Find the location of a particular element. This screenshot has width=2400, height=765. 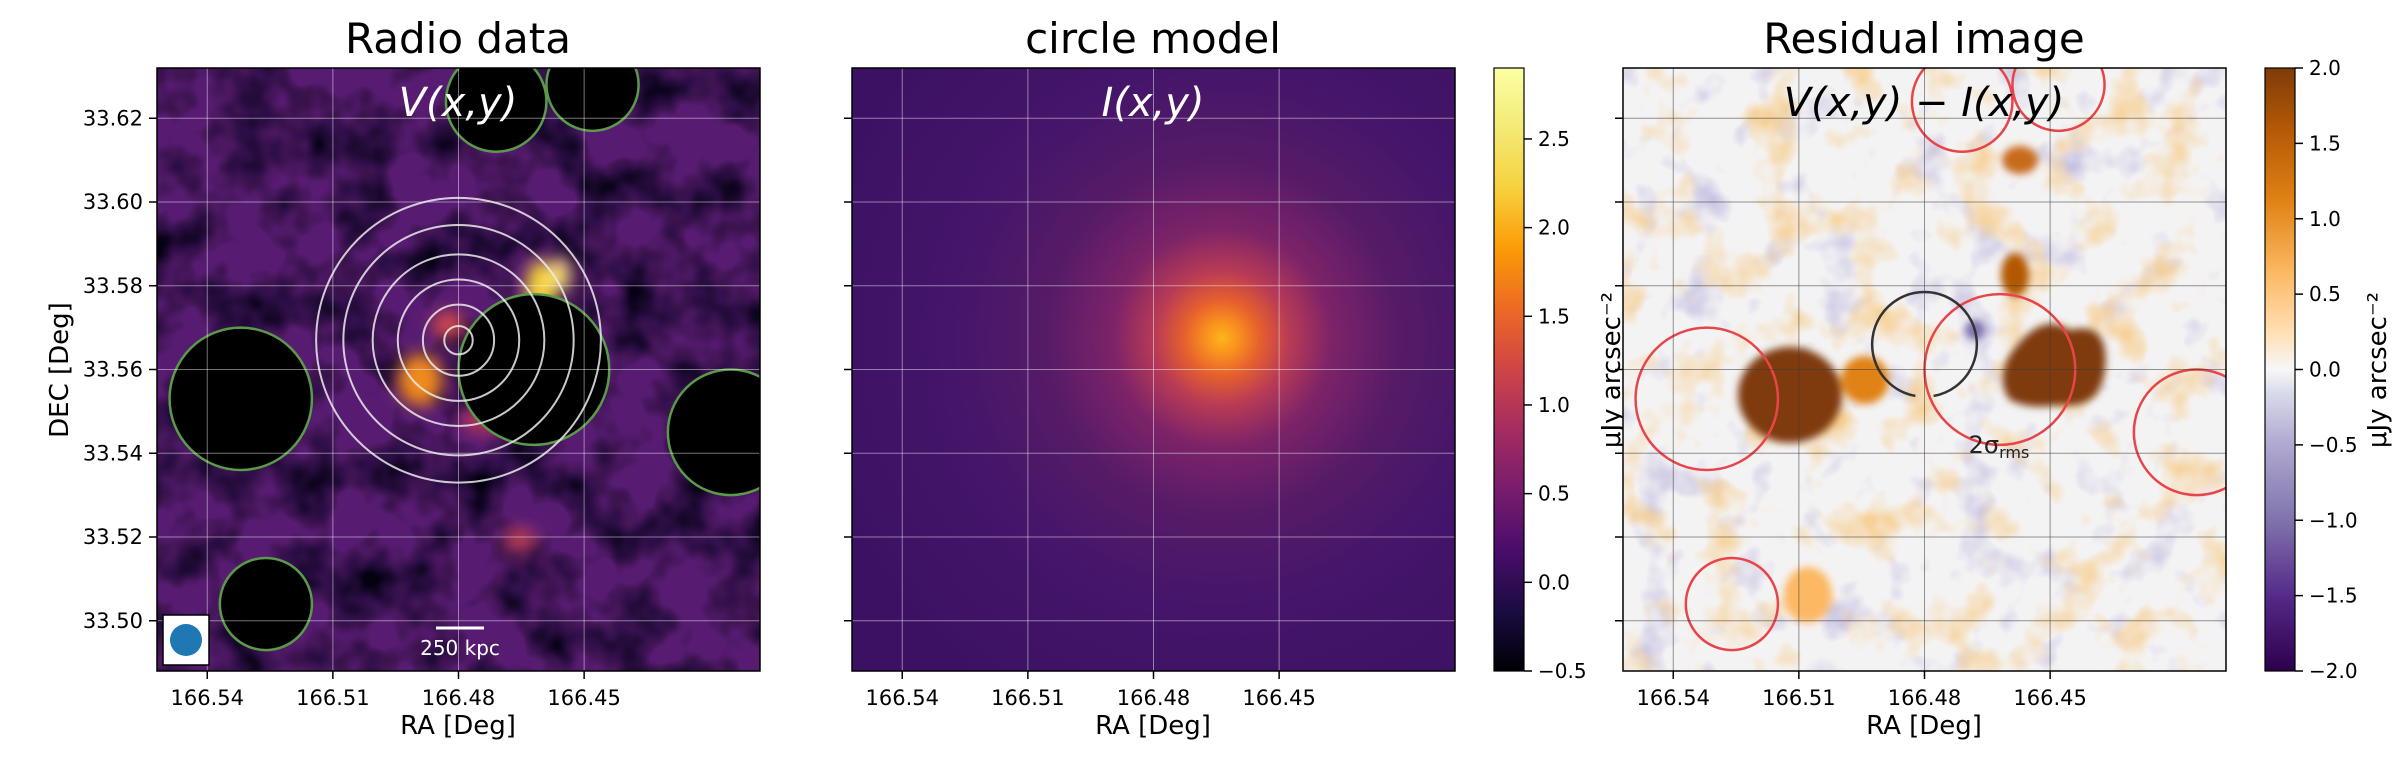

y-tick-label: 33.54 is located at coordinates (113, 453).